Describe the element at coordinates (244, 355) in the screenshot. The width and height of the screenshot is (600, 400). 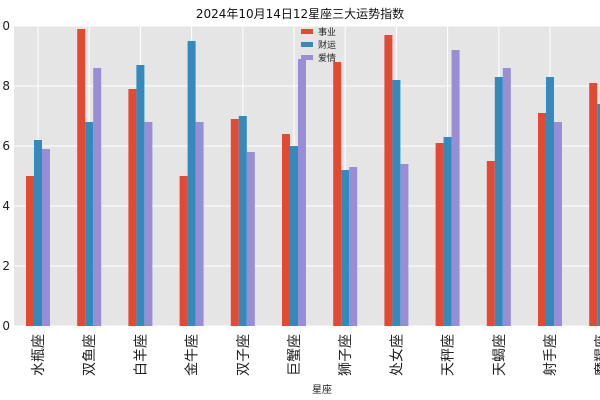
I see `x-tick-label: 双子座` at that location.